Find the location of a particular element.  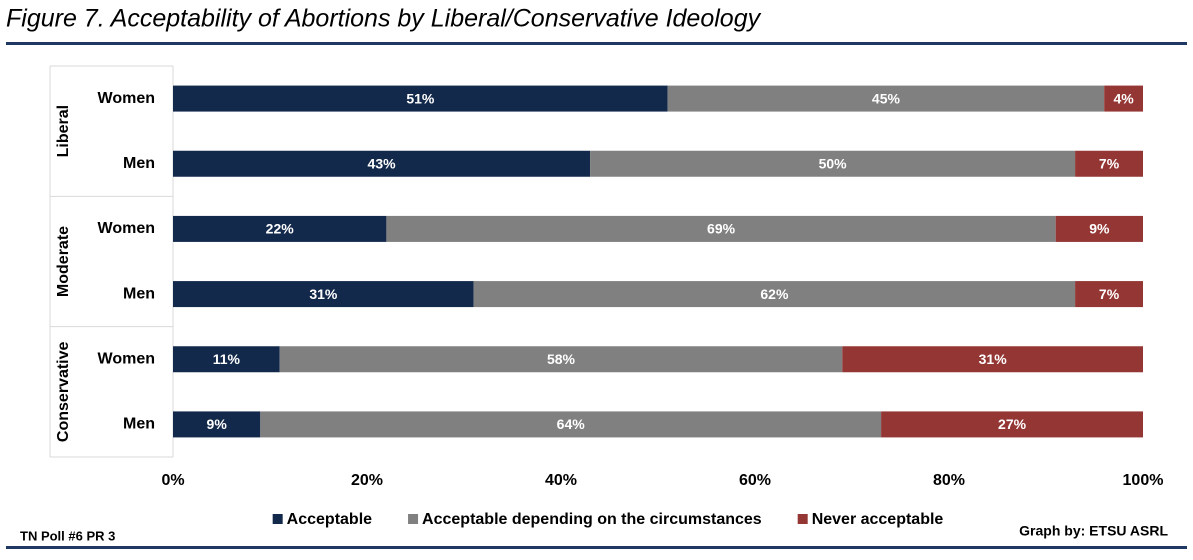

source-left: TN Poll #6 PR 3 is located at coordinates (67, 535).